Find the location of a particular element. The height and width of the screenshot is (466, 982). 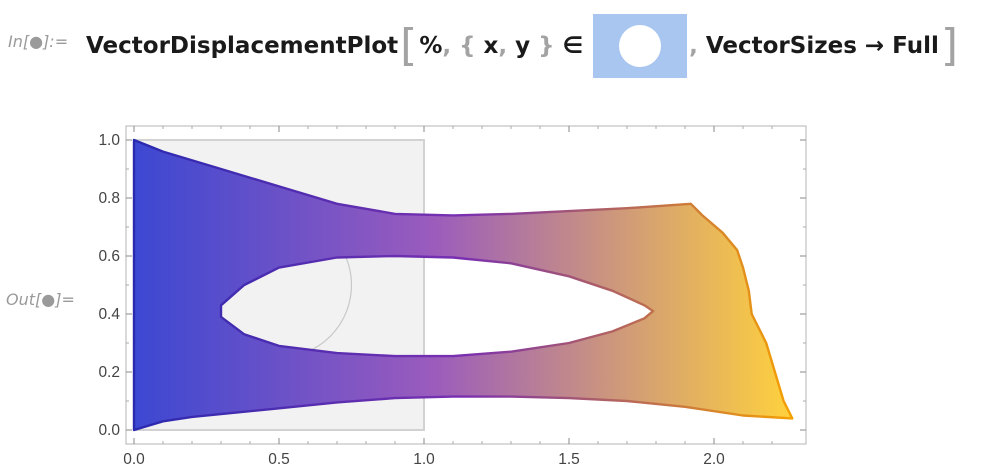

output-cell-label: Out[●]= is located at coordinates (40, 299).